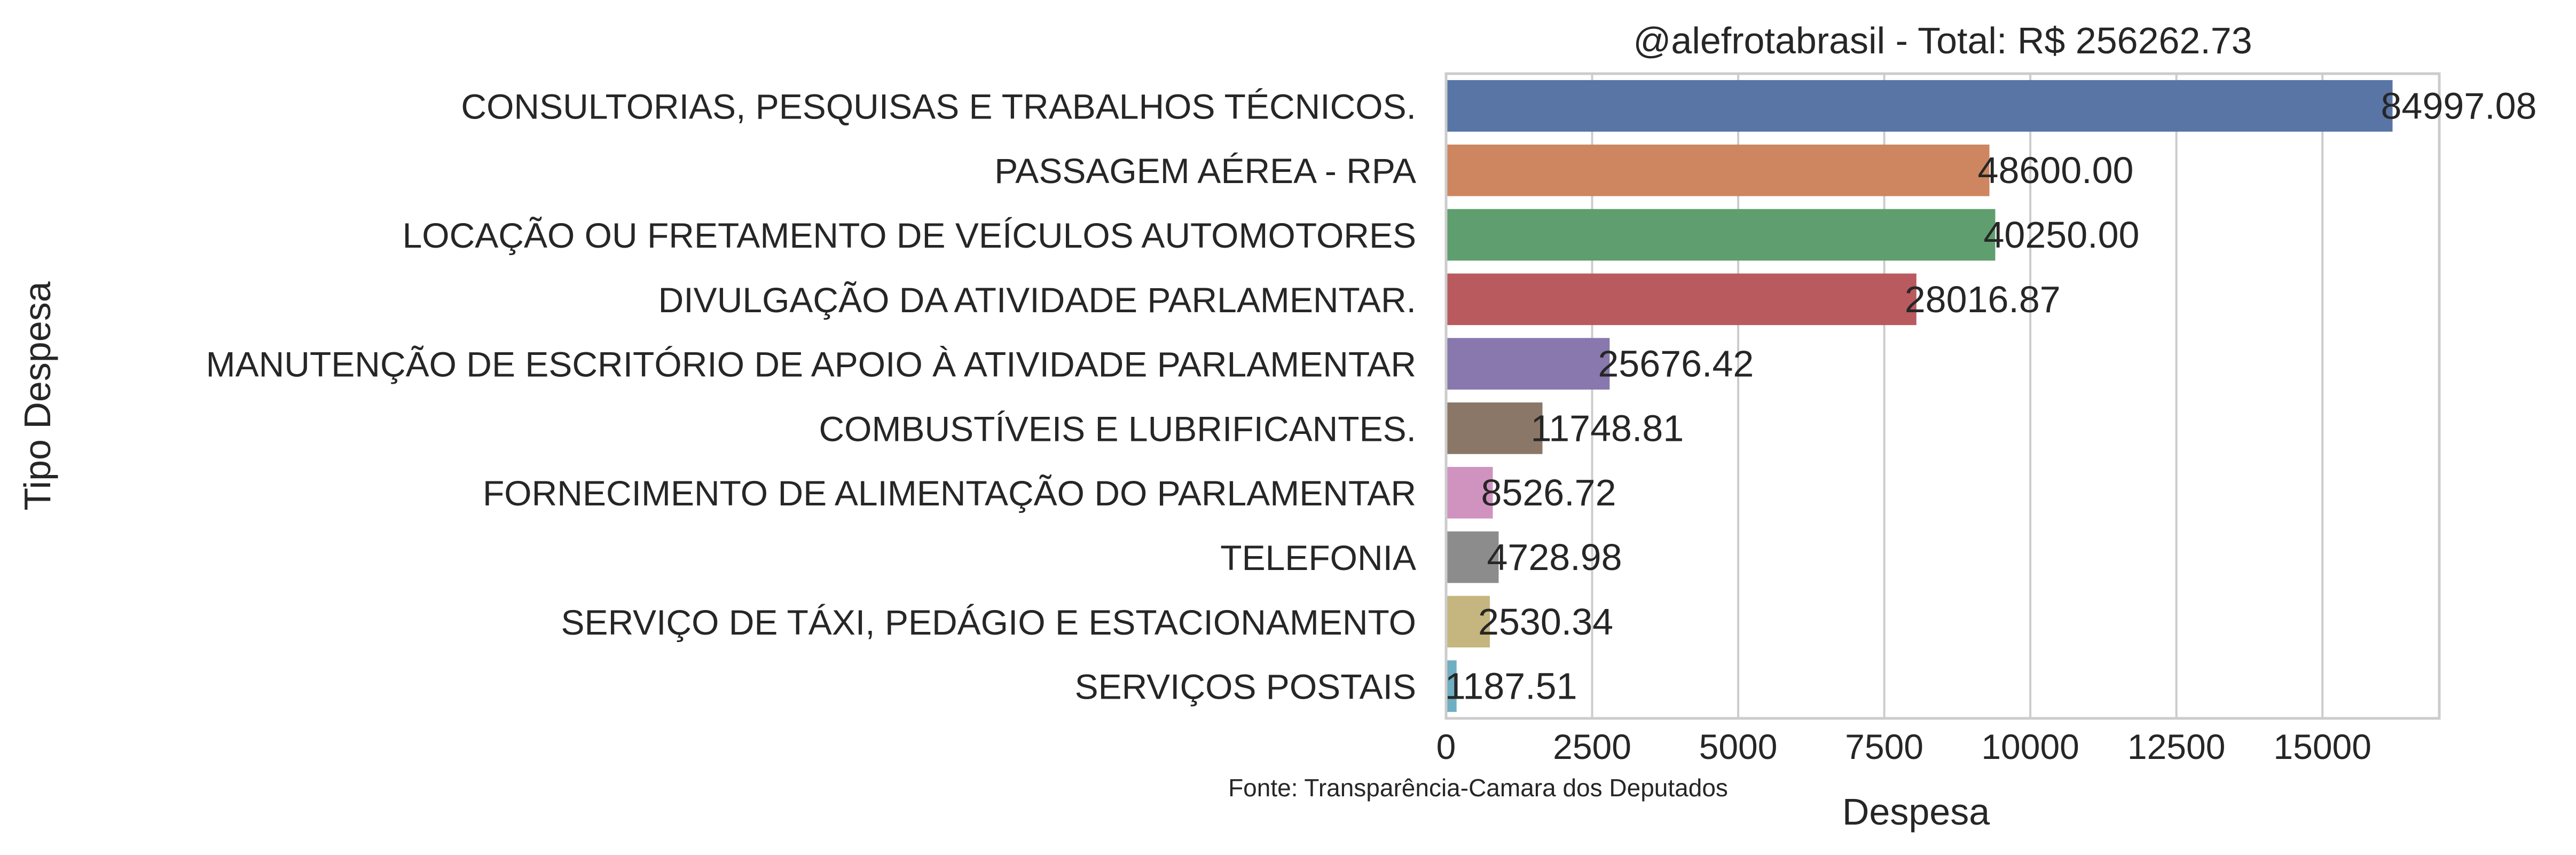  What do you see at coordinates (38, 395) in the screenshot?
I see `y-axis-label: Tipo Despesa` at bounding box center [38, 395].